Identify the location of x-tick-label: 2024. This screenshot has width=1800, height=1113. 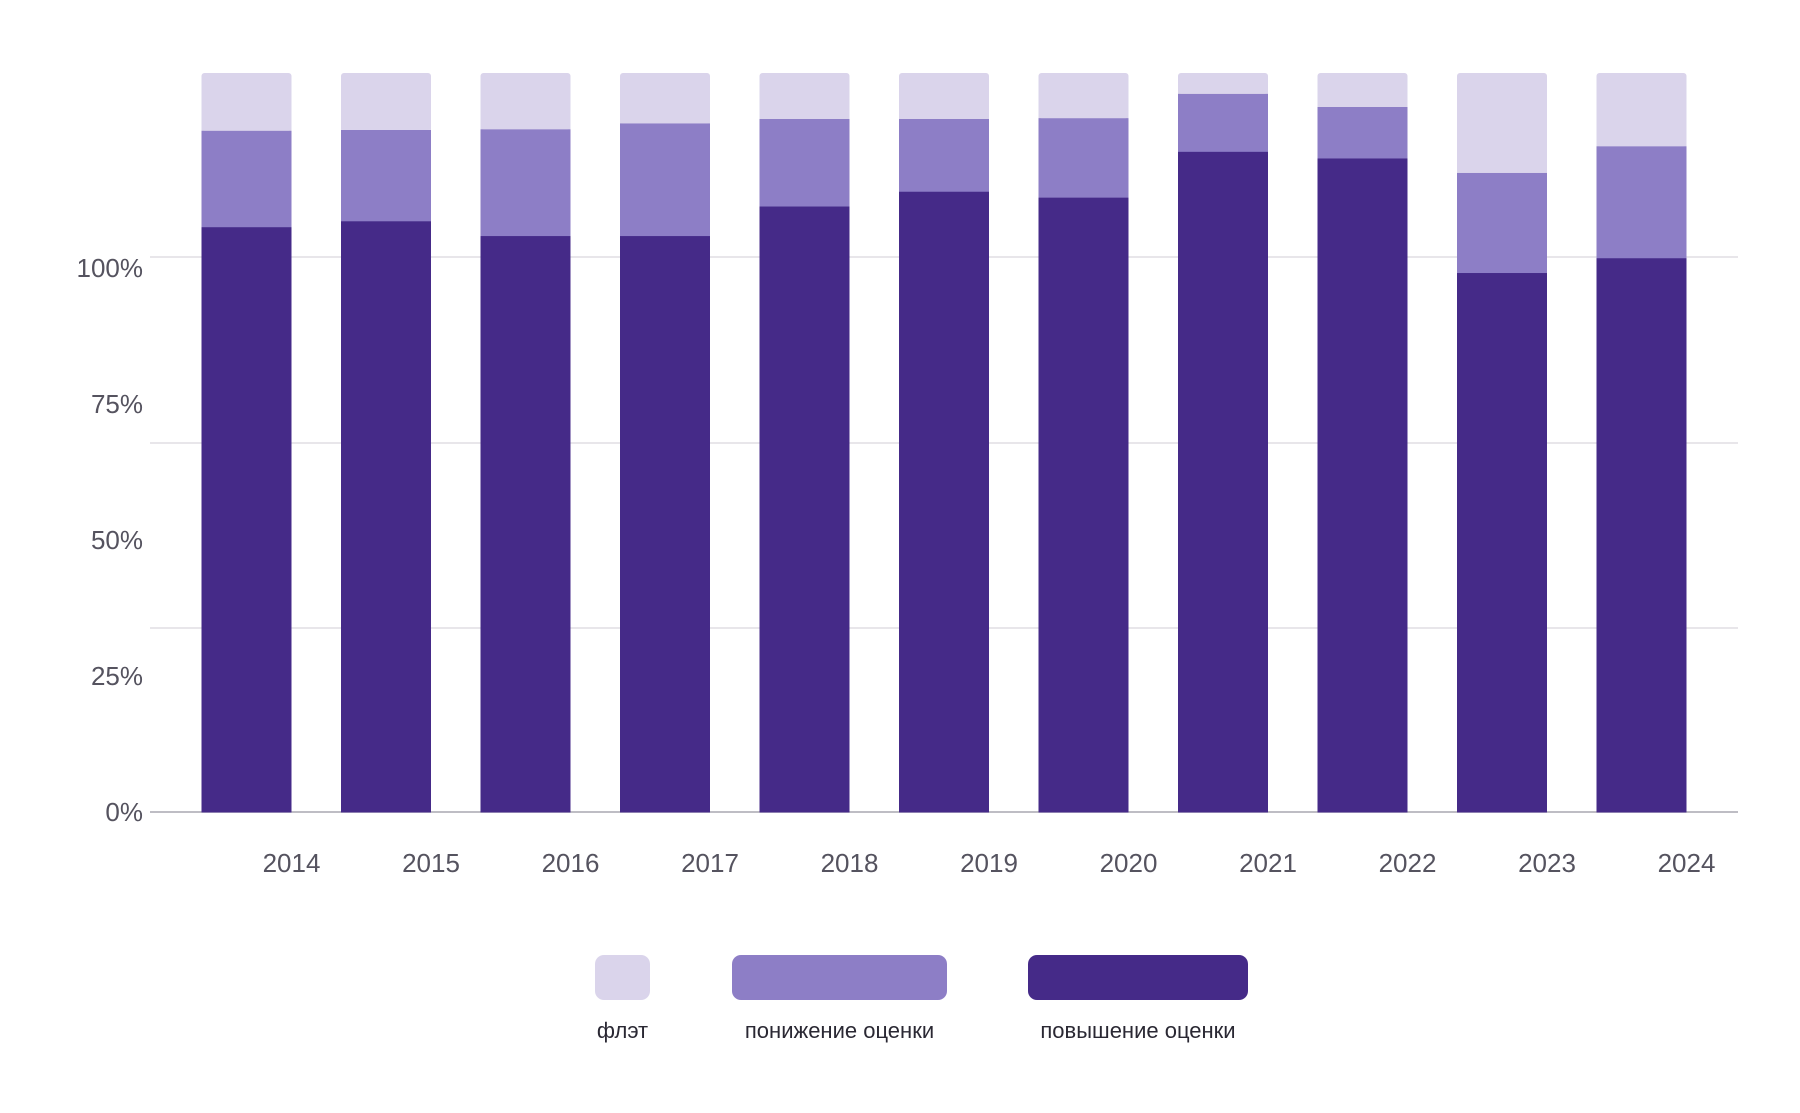
(1687, 863).